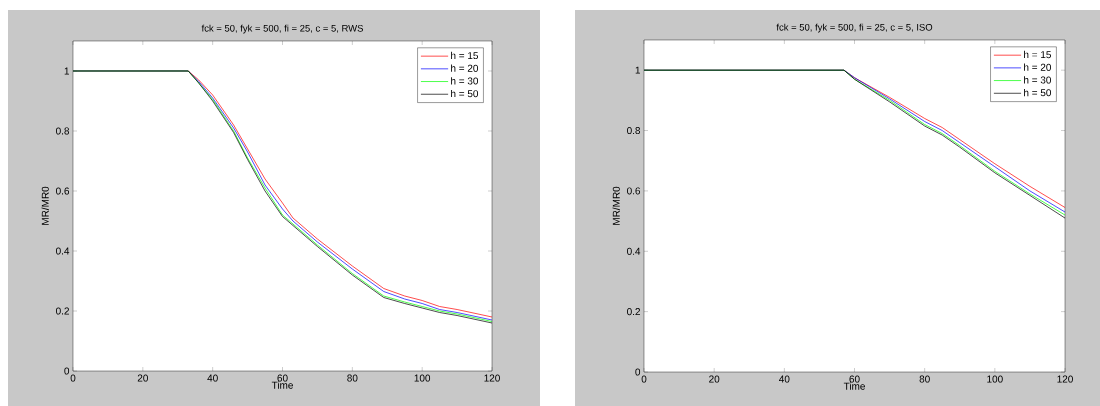 This screenshot has height=406, width=1100. I want to click on chart-title: fck = 50, fyk = 500, fi = 25, c = 5, ISO, so click(854, 28).